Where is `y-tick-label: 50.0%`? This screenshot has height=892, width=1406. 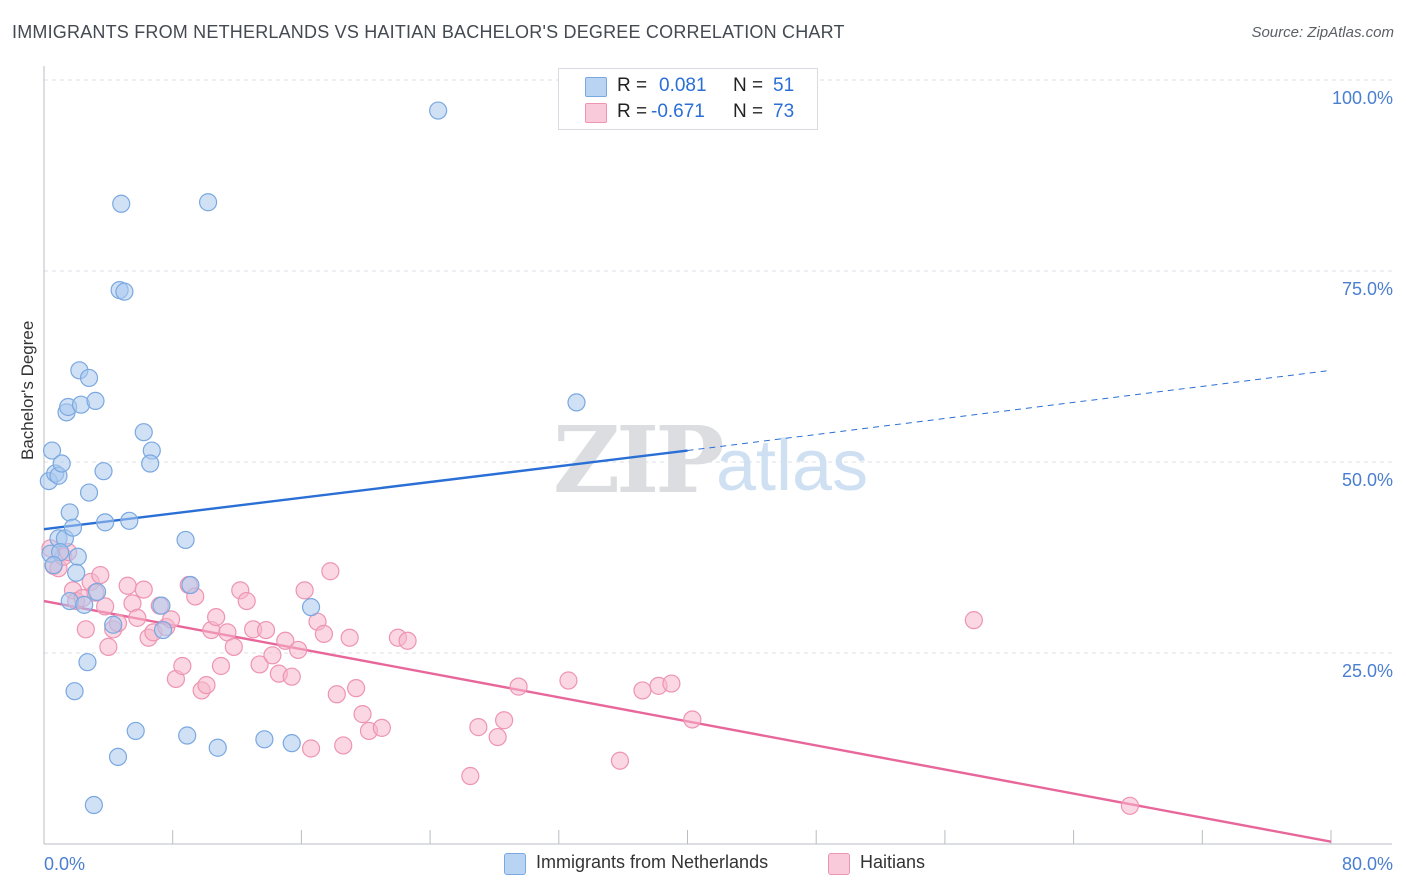
y-tick-label: 50.0% is located at coordinates (1367, 480).